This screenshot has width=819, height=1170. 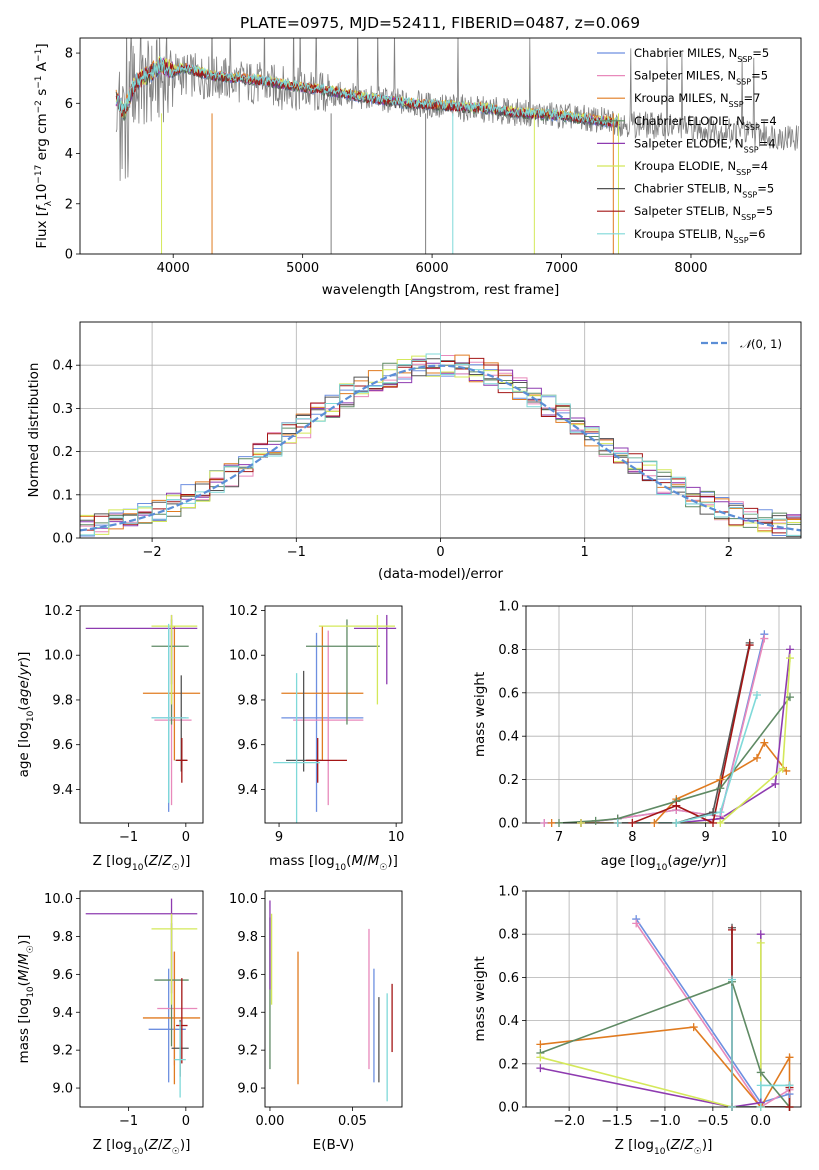 I want to click on x-tick-label: −1.0, so click(x=665, y=1121).